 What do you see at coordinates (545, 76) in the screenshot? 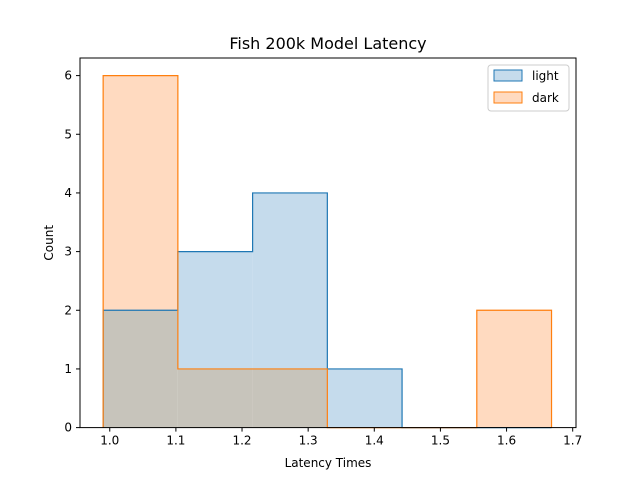
I see `legend-label-light: light` at bounding box center [545, 76].